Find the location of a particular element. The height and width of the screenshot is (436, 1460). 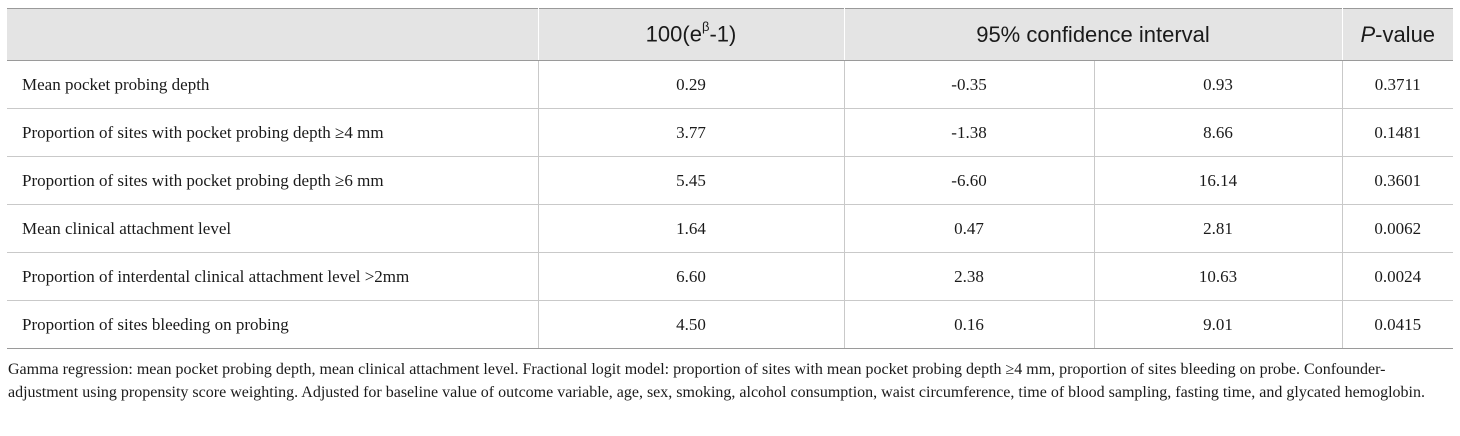

row-ci-high: 10.63 is located at coordinates (1218, 276).